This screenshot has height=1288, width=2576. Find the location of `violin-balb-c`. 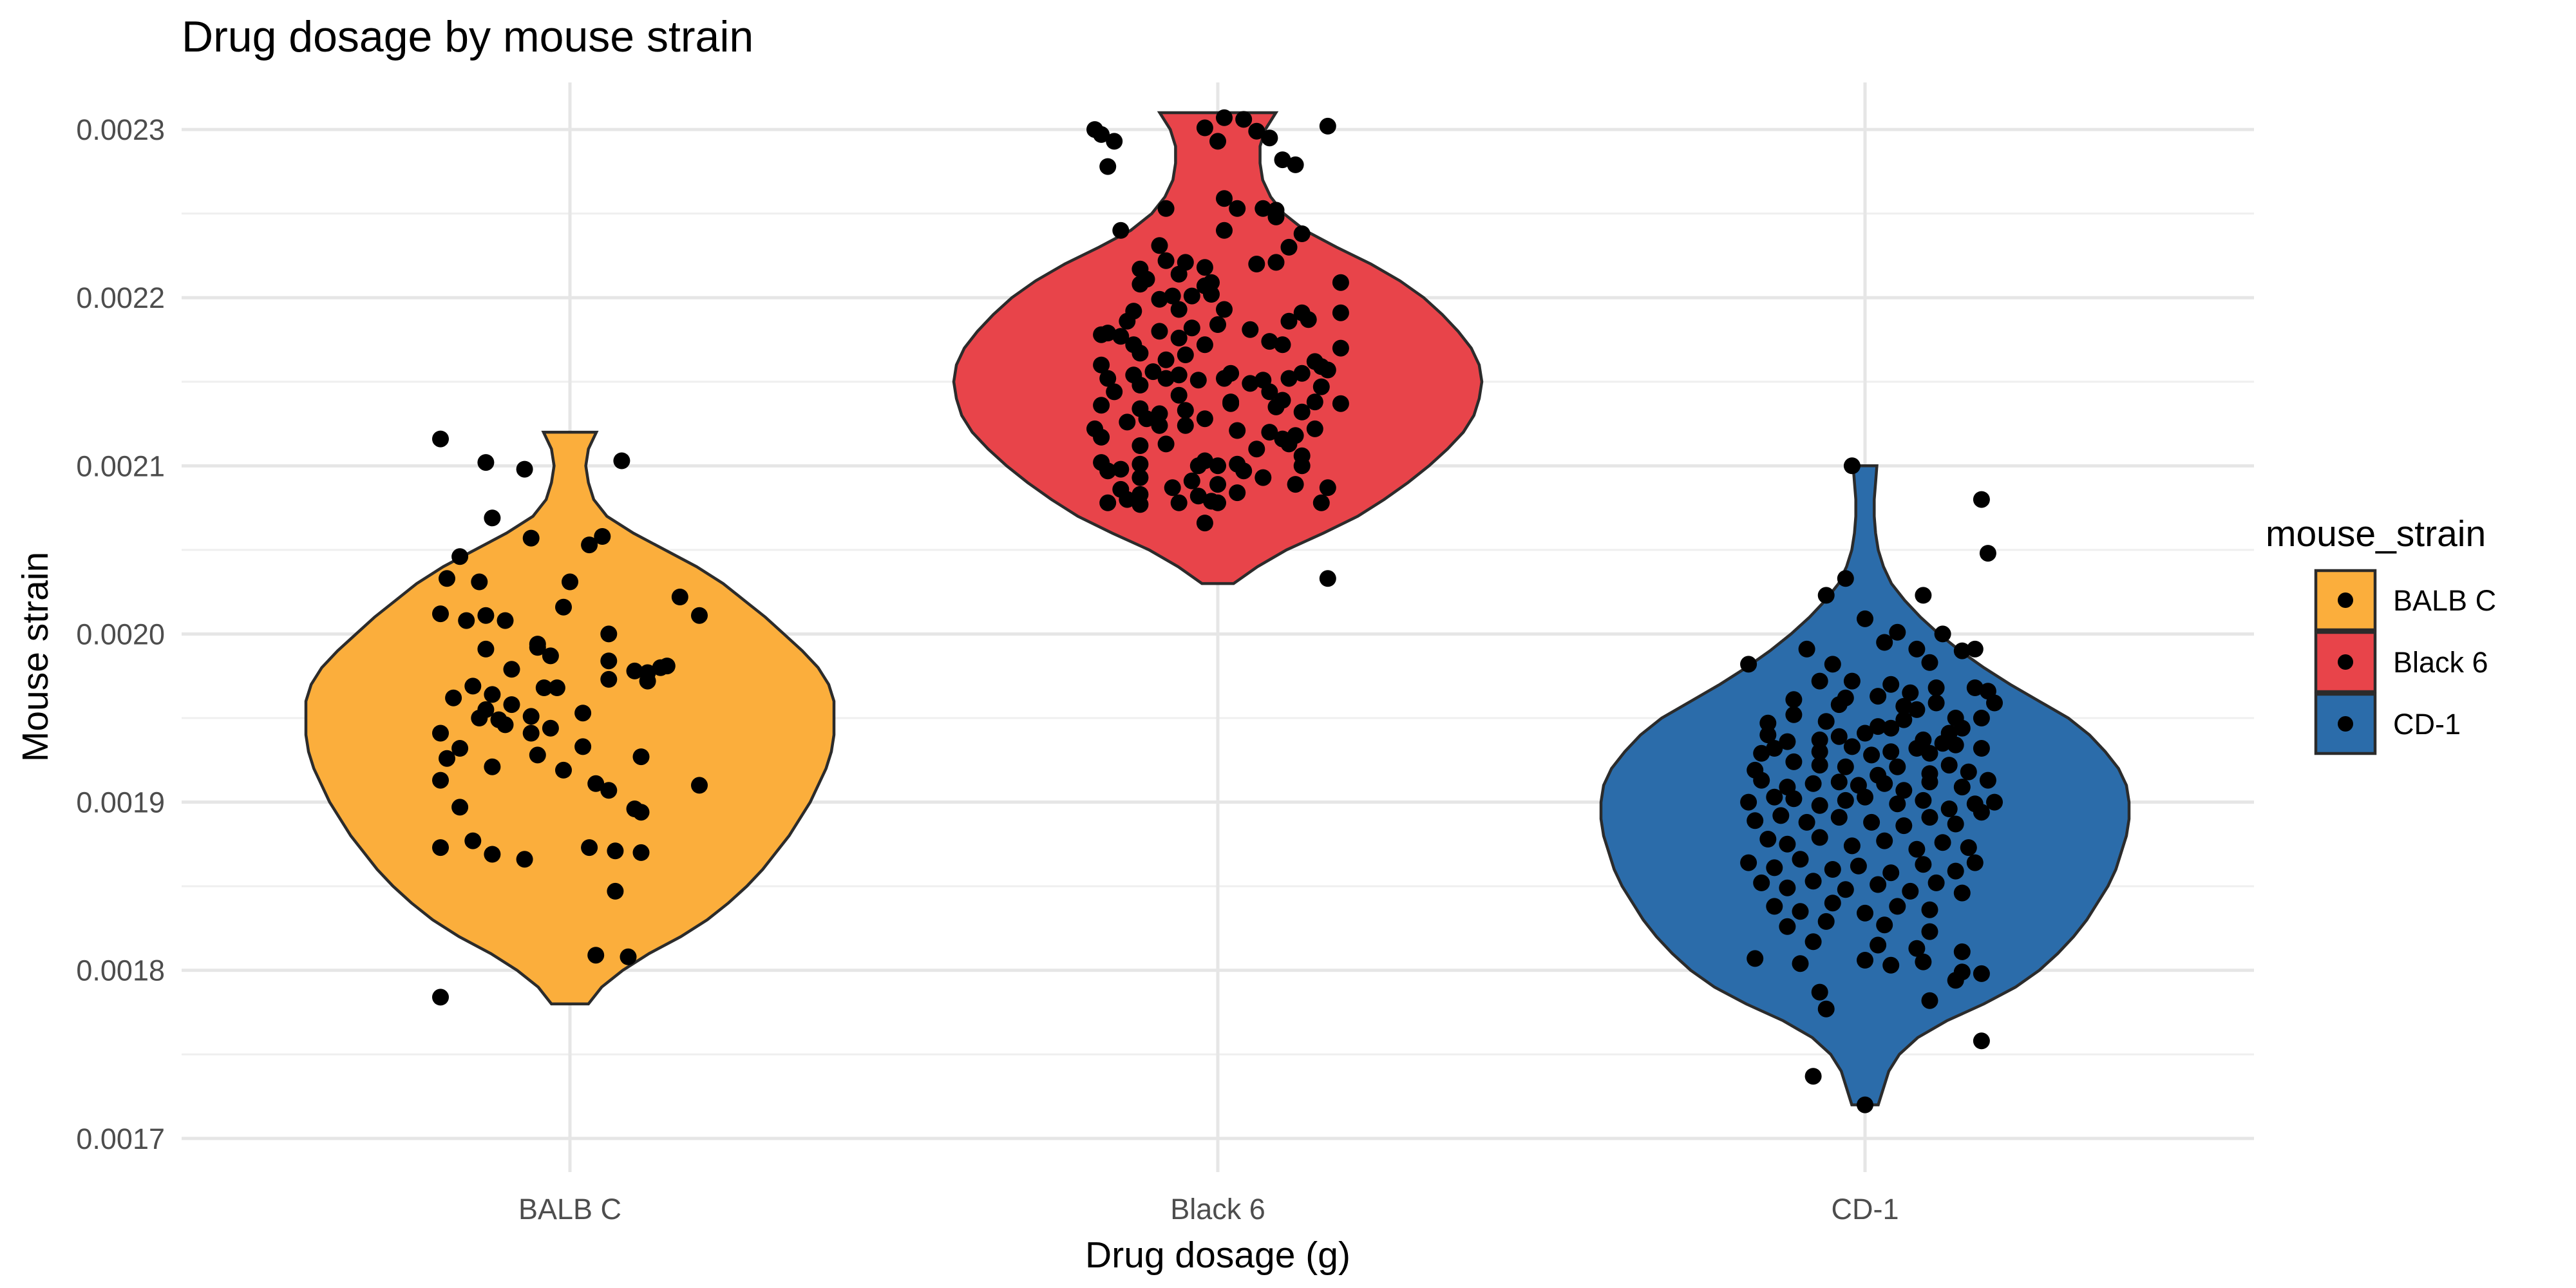

violin-balb-c is located at coordinates (570, 718).